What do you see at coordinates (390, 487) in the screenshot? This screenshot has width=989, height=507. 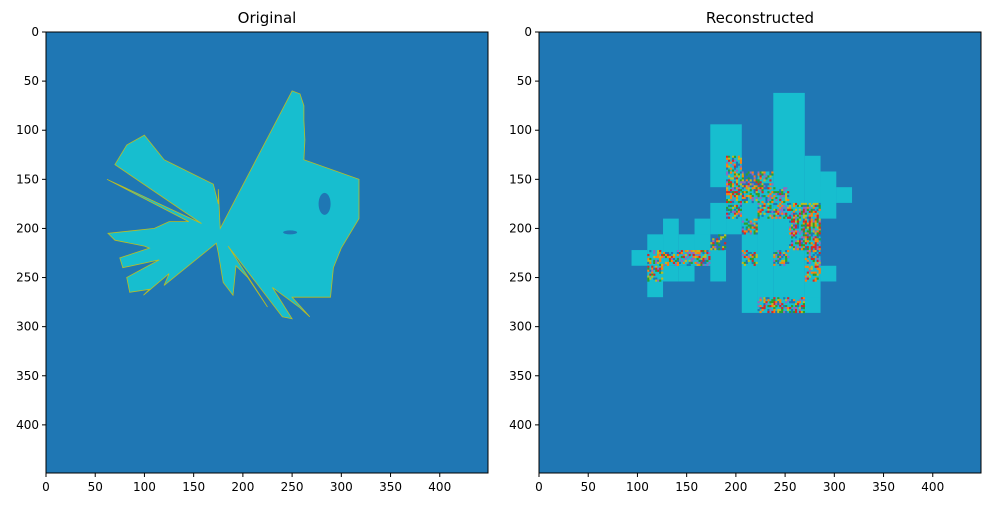 I see `x-tick-label: 350` at bounding box center [390, 487].